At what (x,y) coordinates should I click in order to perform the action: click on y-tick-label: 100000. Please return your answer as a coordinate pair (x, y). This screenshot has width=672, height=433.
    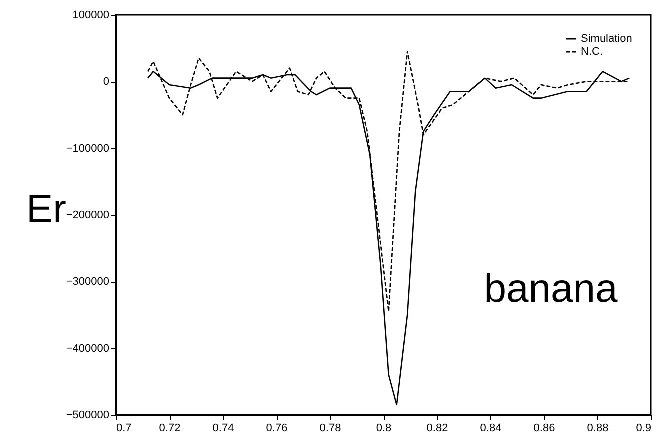
    Looking at the image, I should click on (91, 16).